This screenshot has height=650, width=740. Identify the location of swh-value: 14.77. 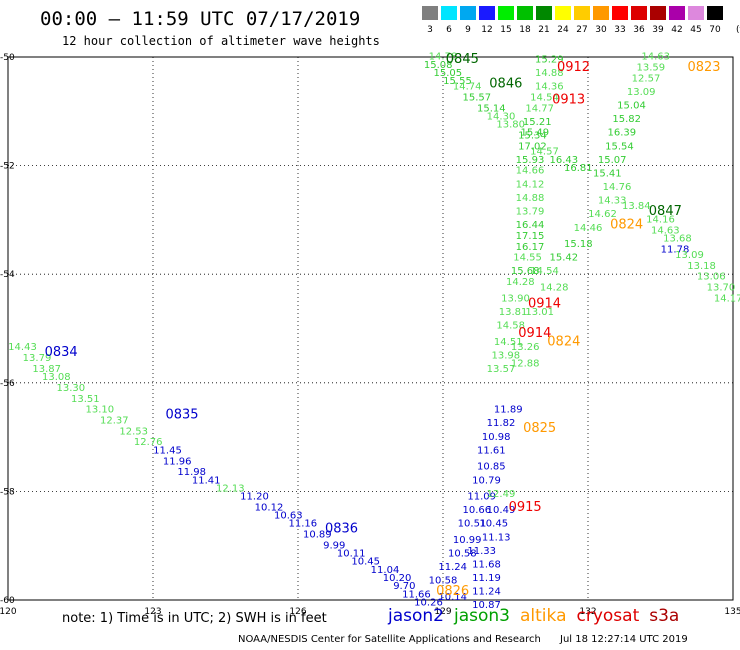
(539, 108).